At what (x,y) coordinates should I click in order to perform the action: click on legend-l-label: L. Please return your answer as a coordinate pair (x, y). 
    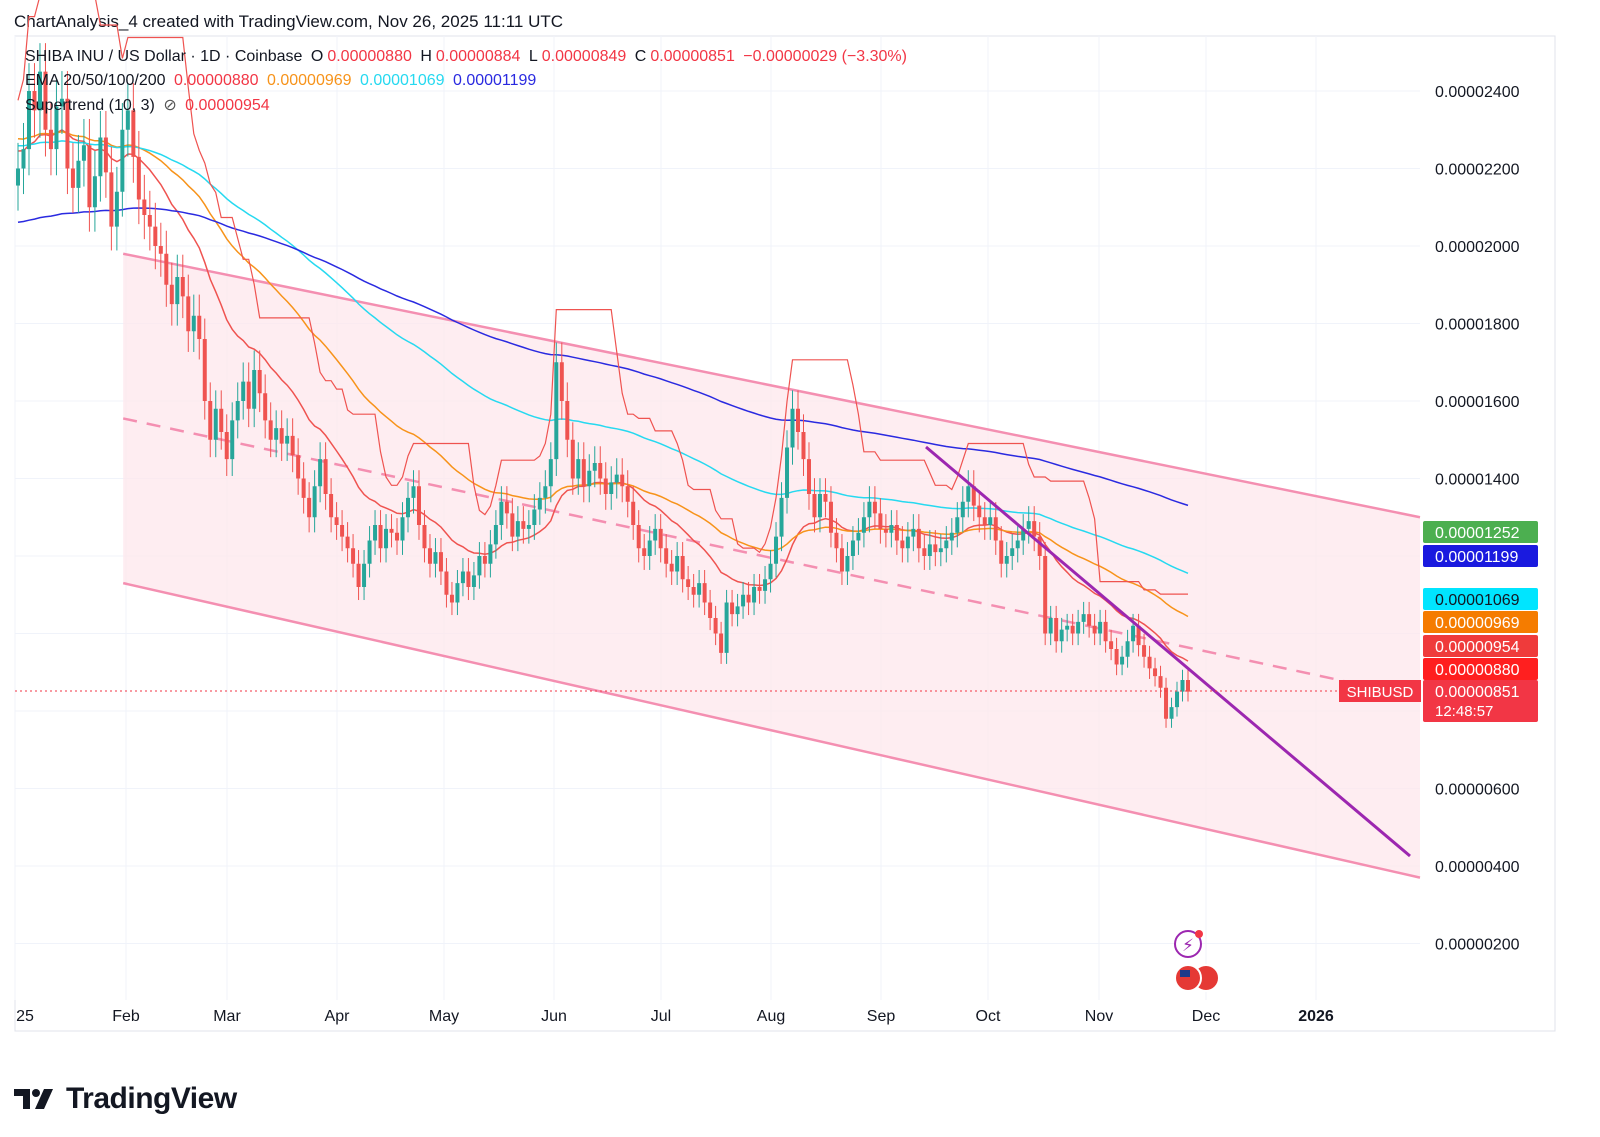
    Looking at the image, I should click on (533, 56).